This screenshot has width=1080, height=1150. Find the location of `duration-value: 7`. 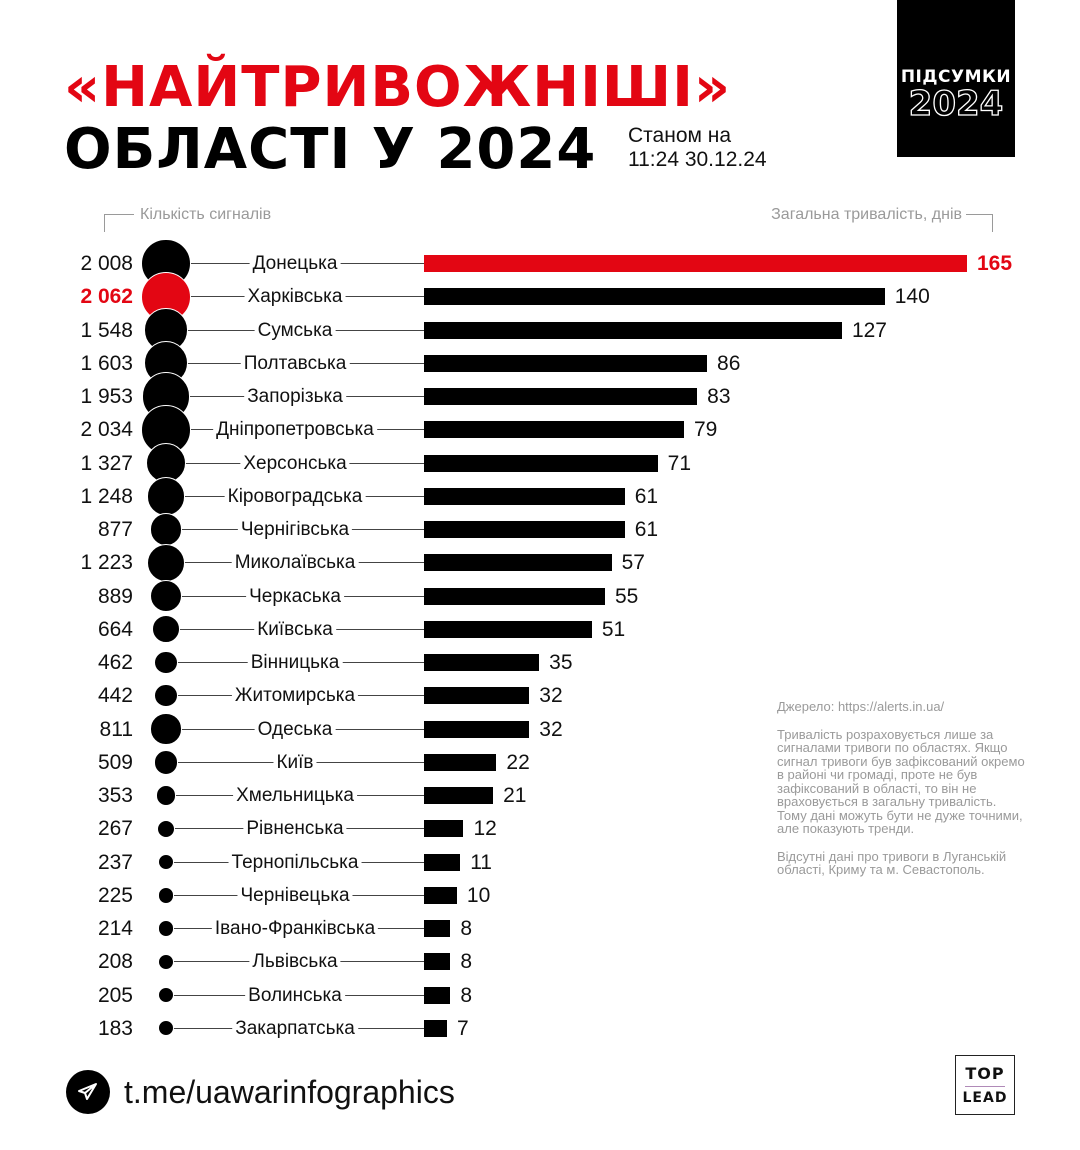

duration-value: 7 is located at coordinates (463, 1028).